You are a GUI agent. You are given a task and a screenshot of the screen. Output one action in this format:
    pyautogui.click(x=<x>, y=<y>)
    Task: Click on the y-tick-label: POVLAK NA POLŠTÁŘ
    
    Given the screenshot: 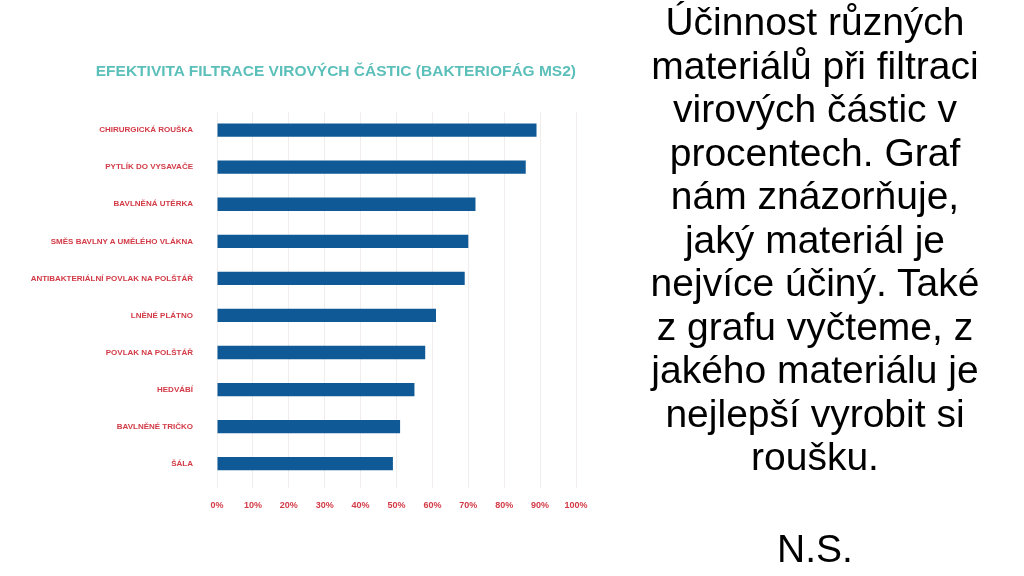 What is the action you would take?
    pyautogui.click(x=149, y=352)
    